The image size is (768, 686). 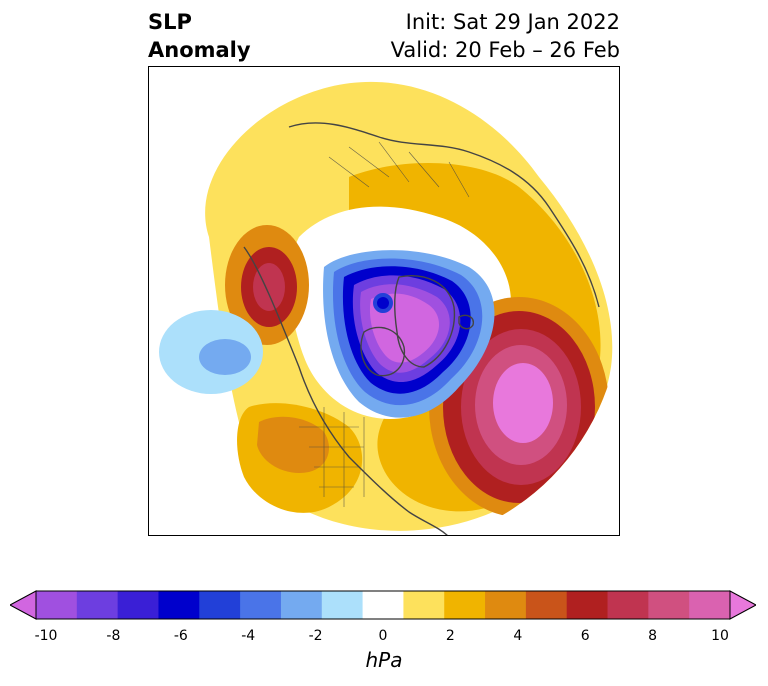 I want to click on valid-range: Valid: 20 Feb – 26 Feb, so click(x=505, y=50).